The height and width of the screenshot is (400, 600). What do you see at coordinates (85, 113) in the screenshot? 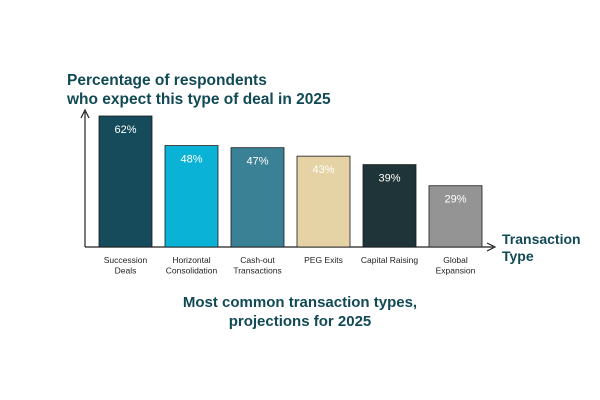
I see `y-axis-arrow` at bounding box center [85, 113].